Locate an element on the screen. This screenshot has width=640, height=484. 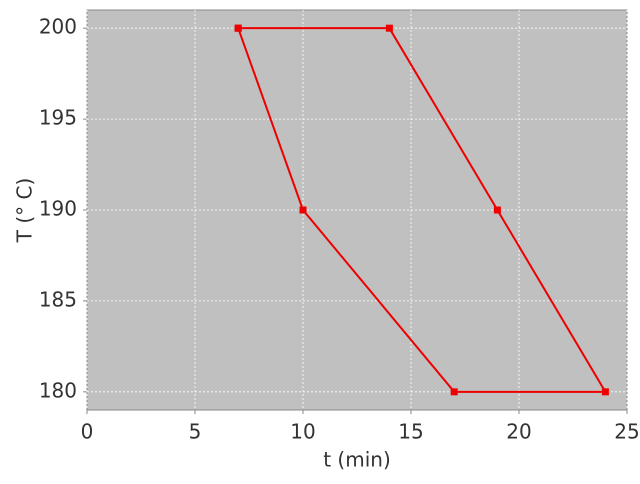
y-tick-label: 195 is located at coordinates (58, 118).